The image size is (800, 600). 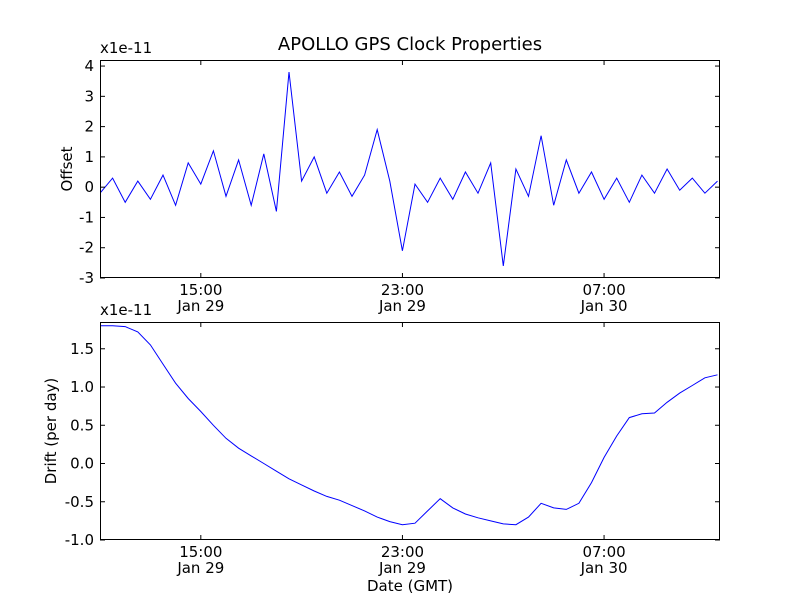 What do you see at coordinates (79, 540) in the screenshot?
I see `drift-y-tick-label: -1.0` at bounding box center [79, 540].